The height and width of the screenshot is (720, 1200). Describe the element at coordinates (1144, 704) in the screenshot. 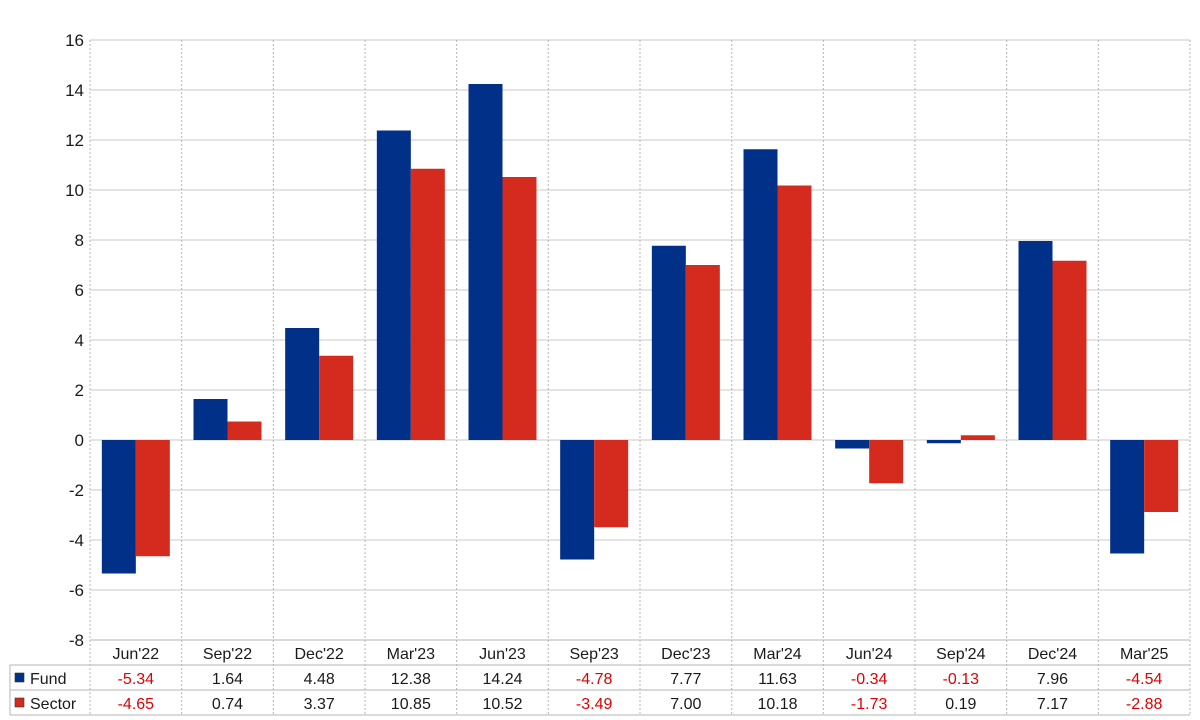

I see `data-label-sector: -2.88` at that location.